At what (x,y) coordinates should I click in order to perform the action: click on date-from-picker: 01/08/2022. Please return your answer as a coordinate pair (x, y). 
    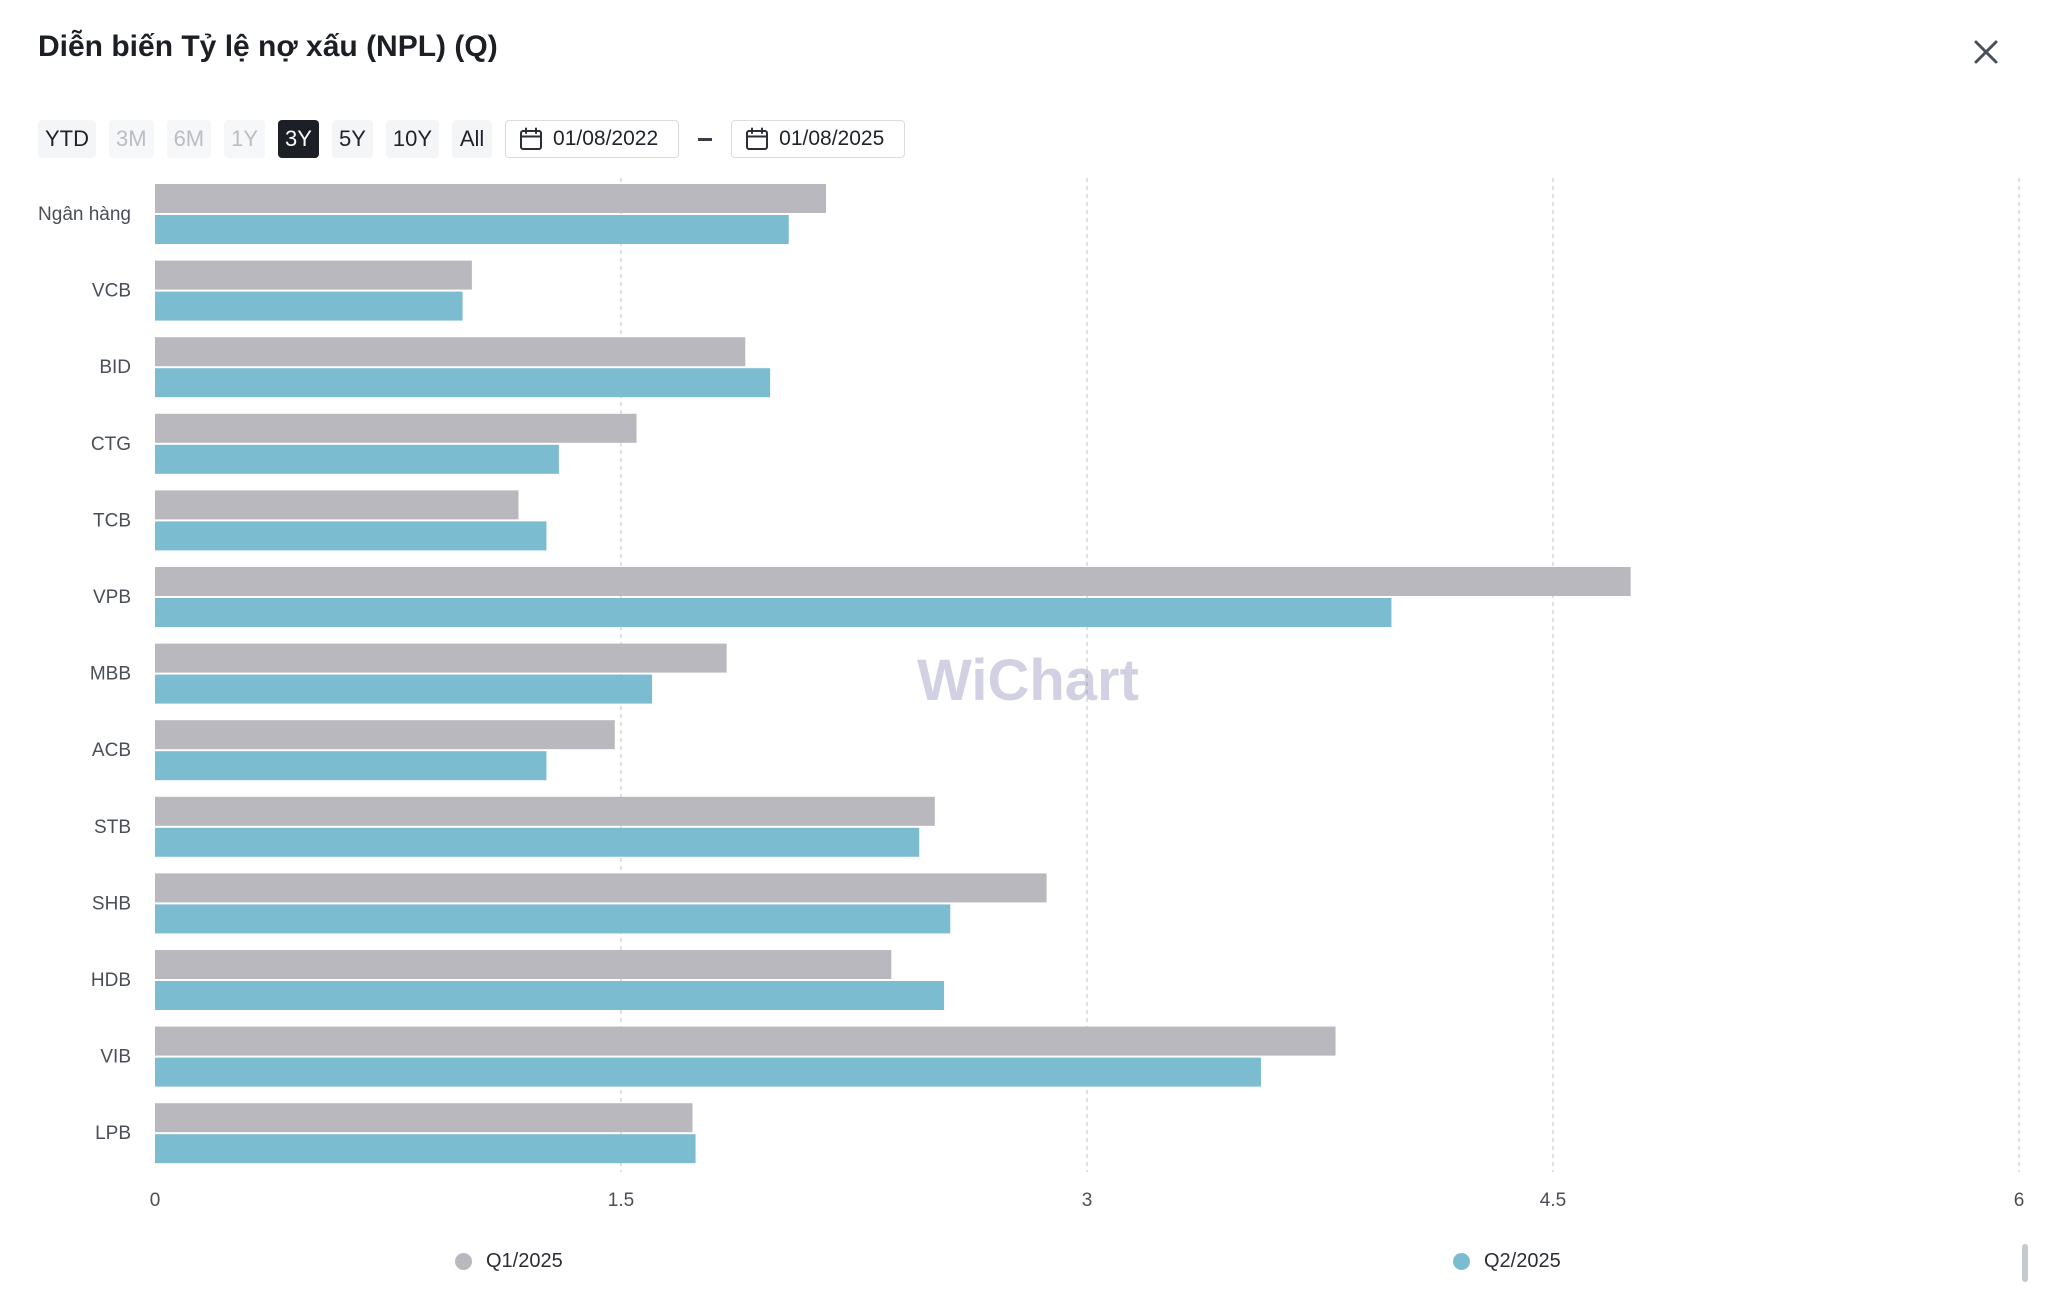
    Looking at the image, I should click on (592, 139).